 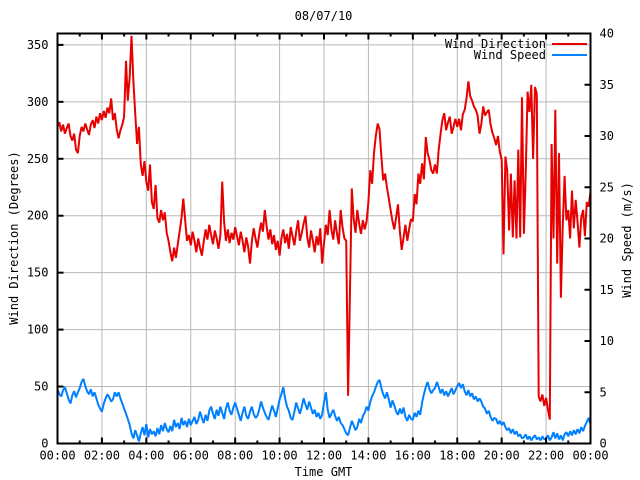 I want to click on svg-text: 20:00, so click(x=502, y=456).